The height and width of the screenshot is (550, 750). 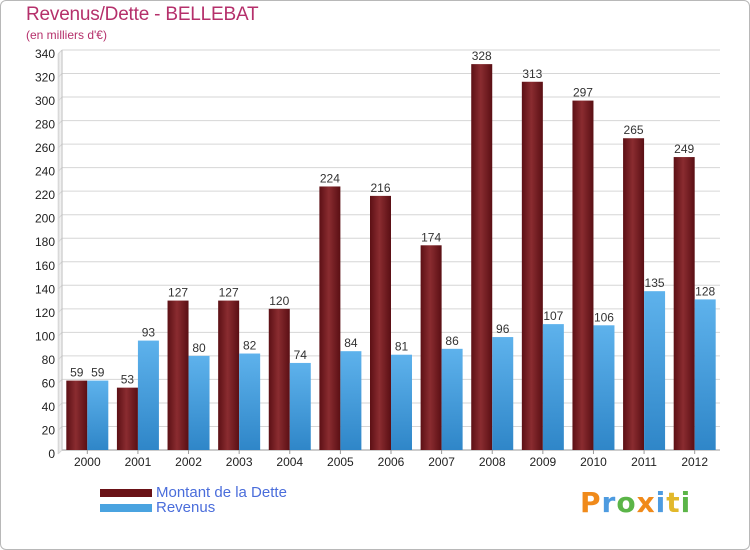 What do you see at coordinates (441, 462) in the screenshot?
I see `x-tick-label: 2007` at bounding box center [441, 462].